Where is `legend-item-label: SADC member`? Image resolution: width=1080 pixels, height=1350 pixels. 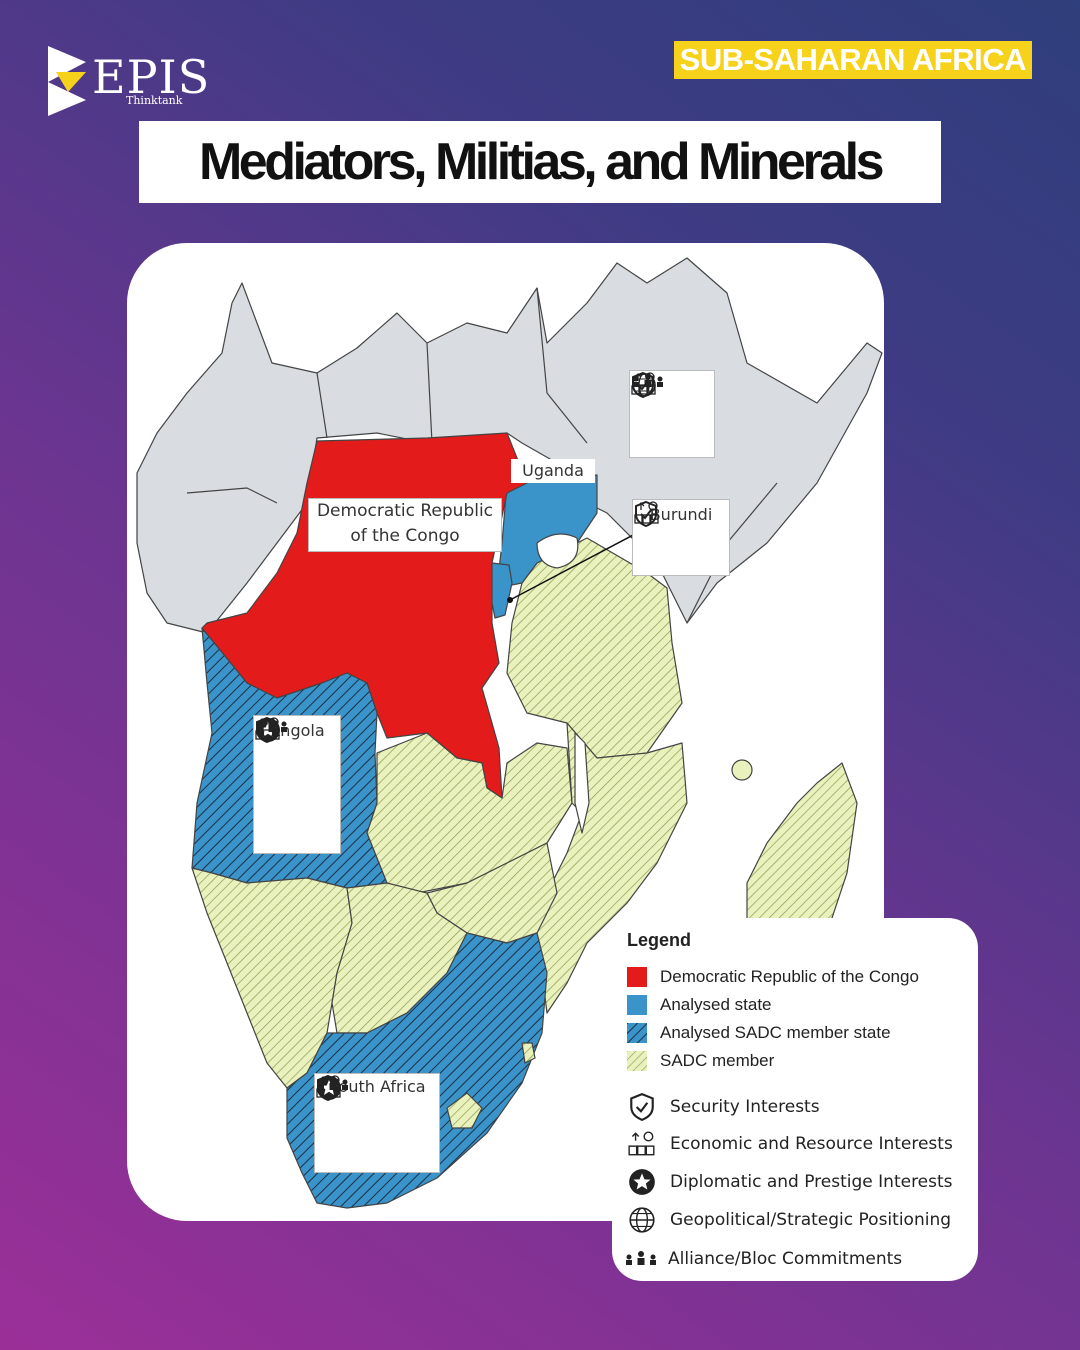 legend-item-label: SADC member is located at coordinates (717, 1060).